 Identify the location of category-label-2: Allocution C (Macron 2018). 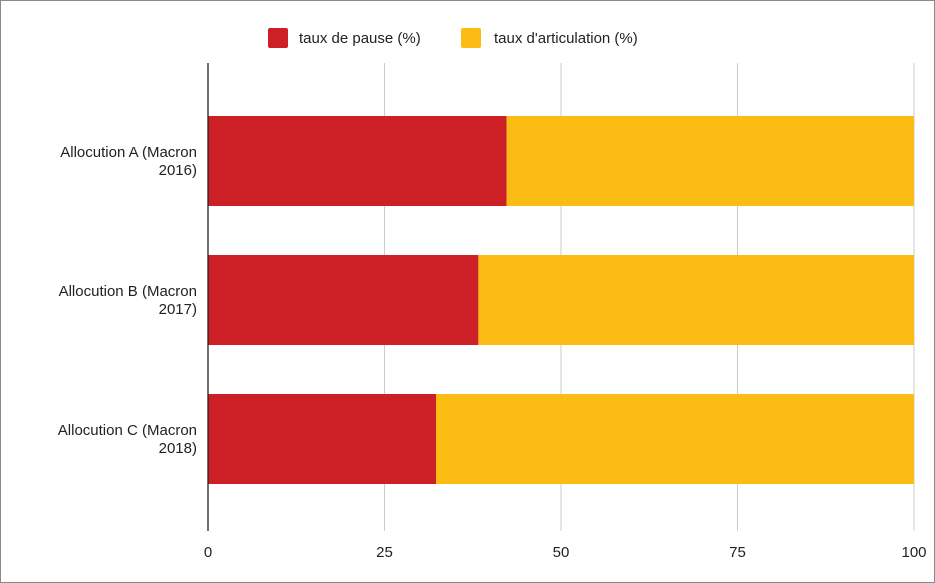
(127, 439).